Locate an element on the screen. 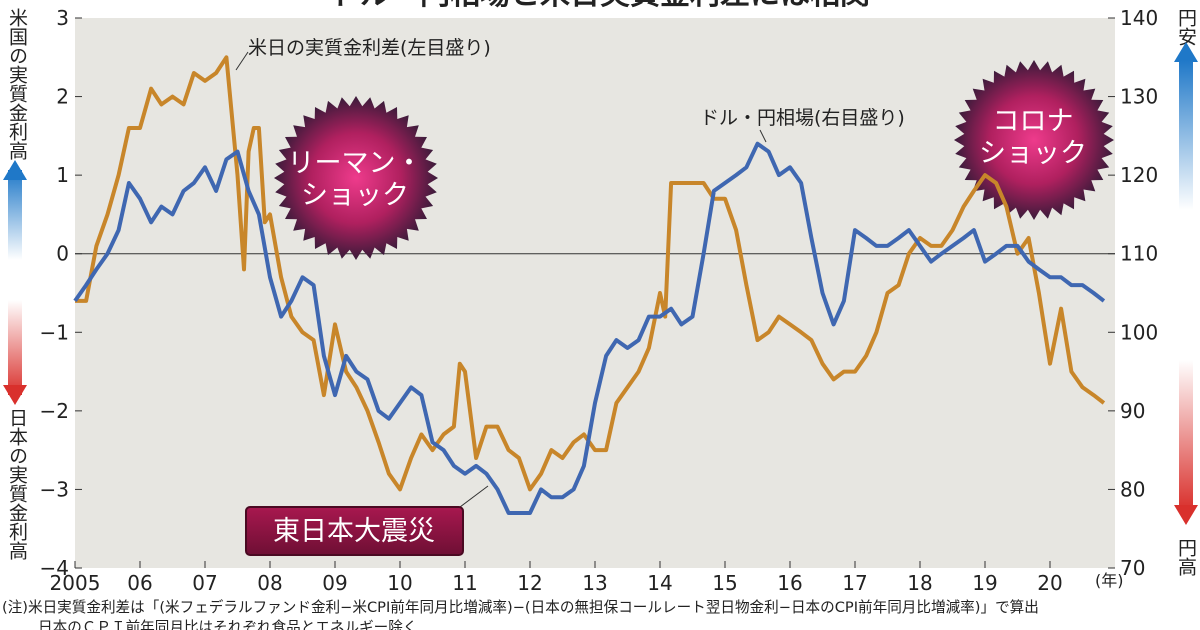  x-axis-unit: (年) is located at coordinates (1109, 580).